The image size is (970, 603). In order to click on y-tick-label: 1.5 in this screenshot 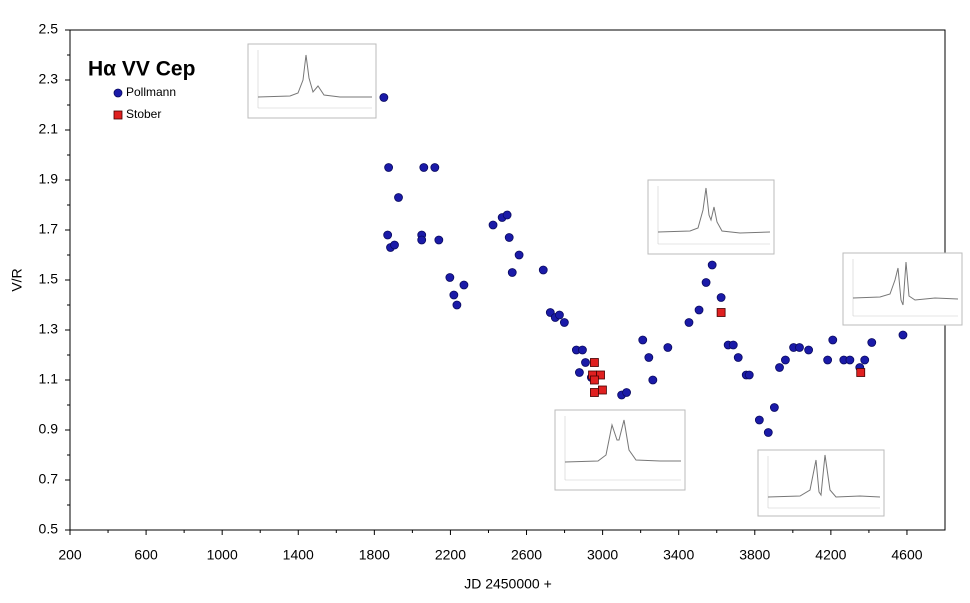, I will do `click(49, 279)`.